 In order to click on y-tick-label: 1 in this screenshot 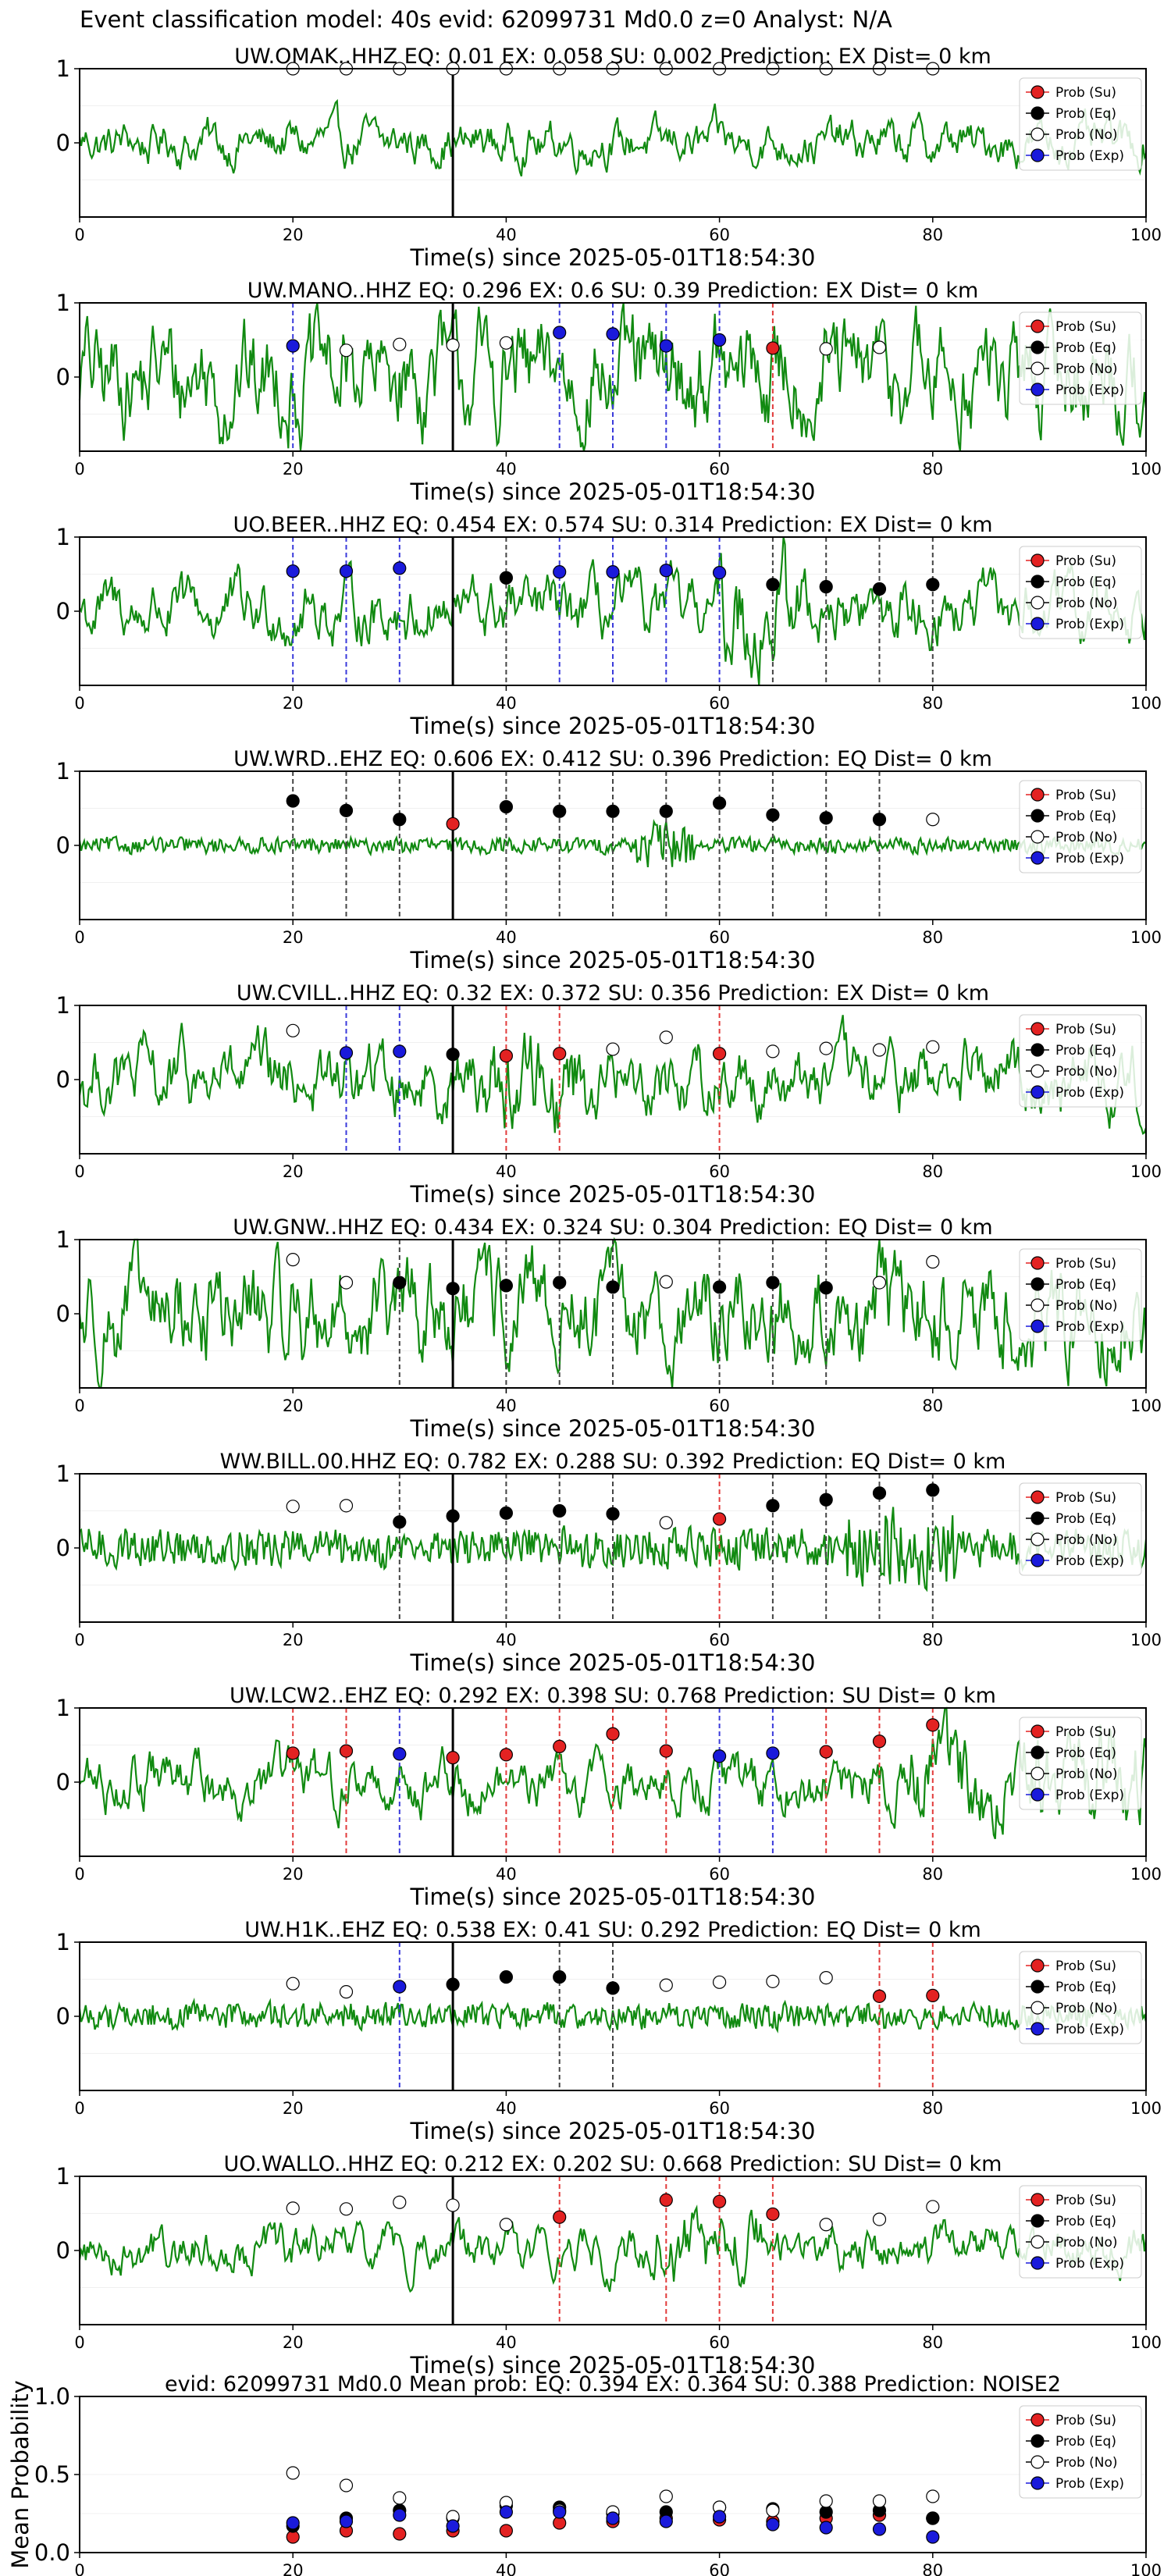, I will do `click(63, 1239)`.